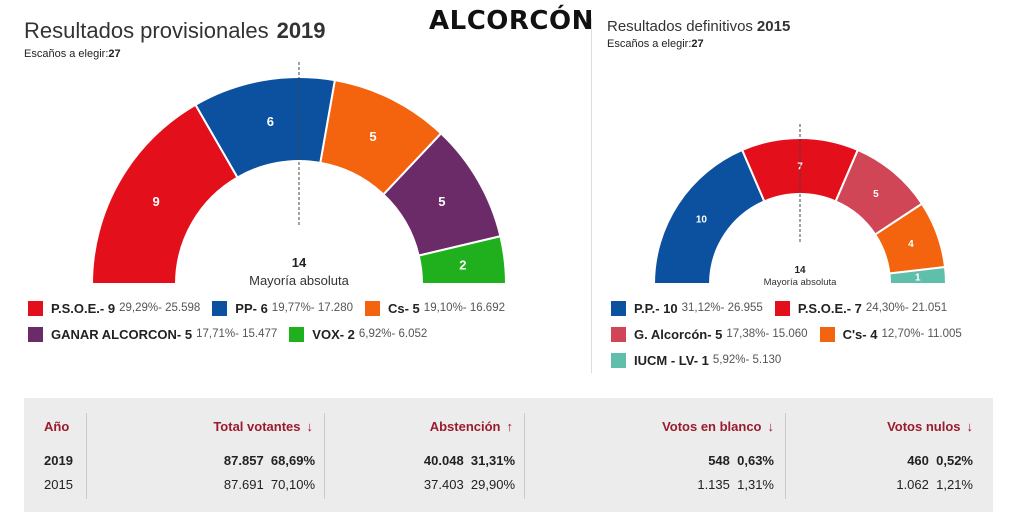 The image size is (1035, 532). What do you see at coordinates (755, 484) in the screenshot?
I see `row-2015-blank-pct: 1,31%` at bounding box center [755, 484].